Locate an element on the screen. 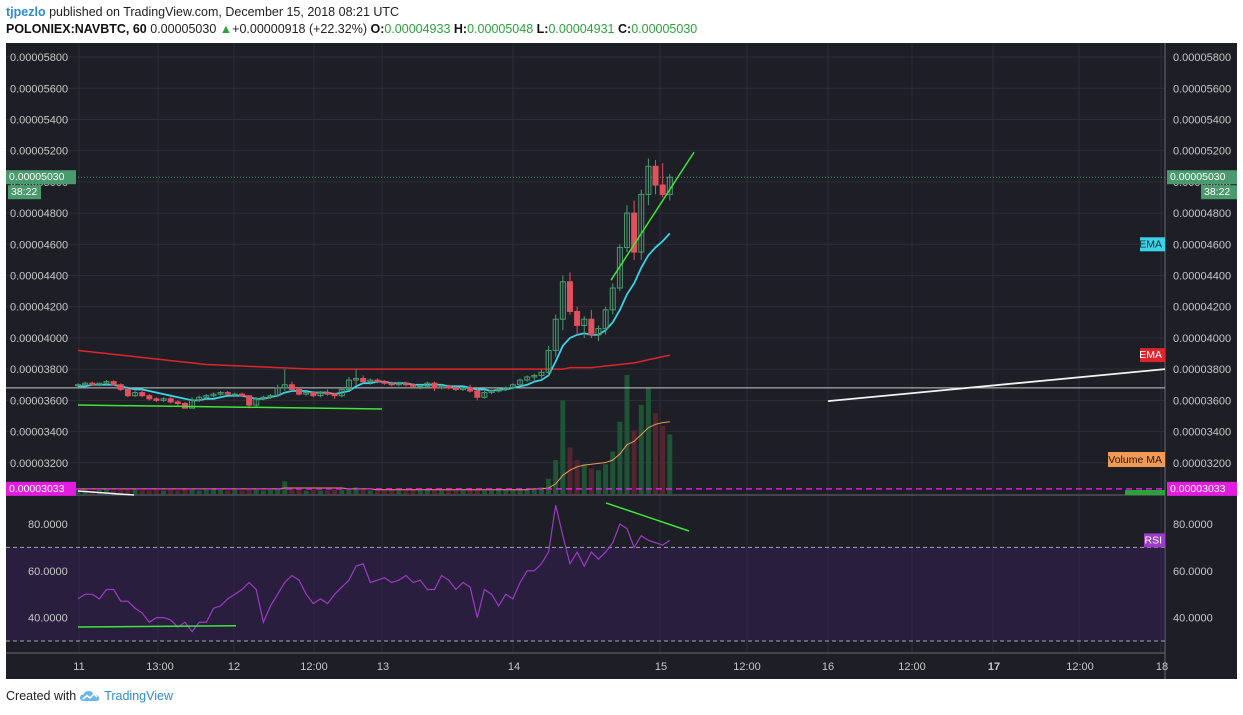  countdown-label-right-badge is located at coordinates (1219, 192).